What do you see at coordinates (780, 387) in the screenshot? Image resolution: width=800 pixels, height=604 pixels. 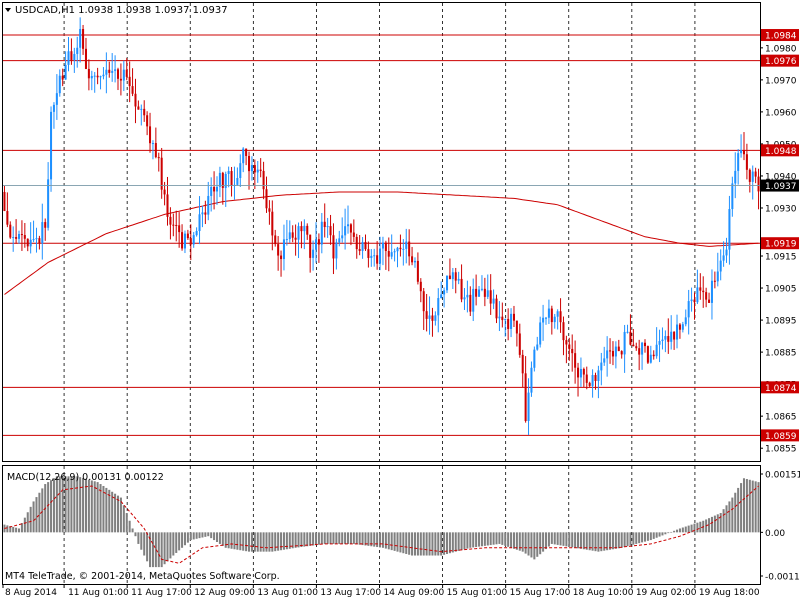 I see `level-price-tag-bg` at bounding box center [780, 387].